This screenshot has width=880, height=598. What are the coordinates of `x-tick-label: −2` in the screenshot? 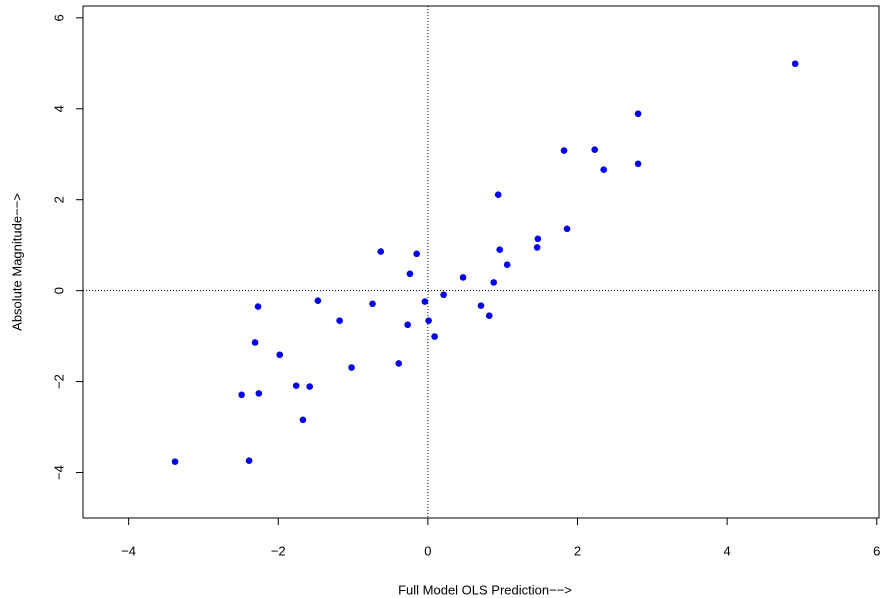 It's located at (278, 550).